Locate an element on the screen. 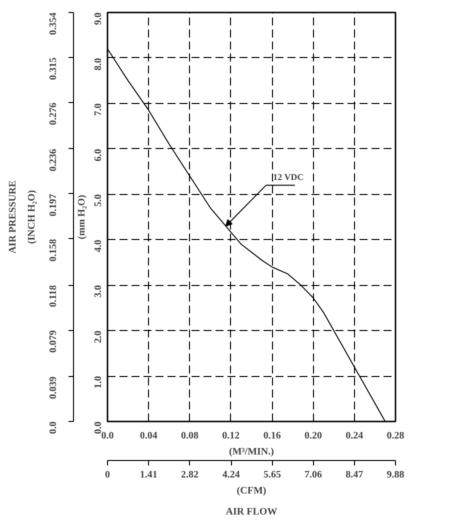 The width and height of the screenshot is (472, 525). x2-tick-label: 2.82 is located at coordinates (189, 475).